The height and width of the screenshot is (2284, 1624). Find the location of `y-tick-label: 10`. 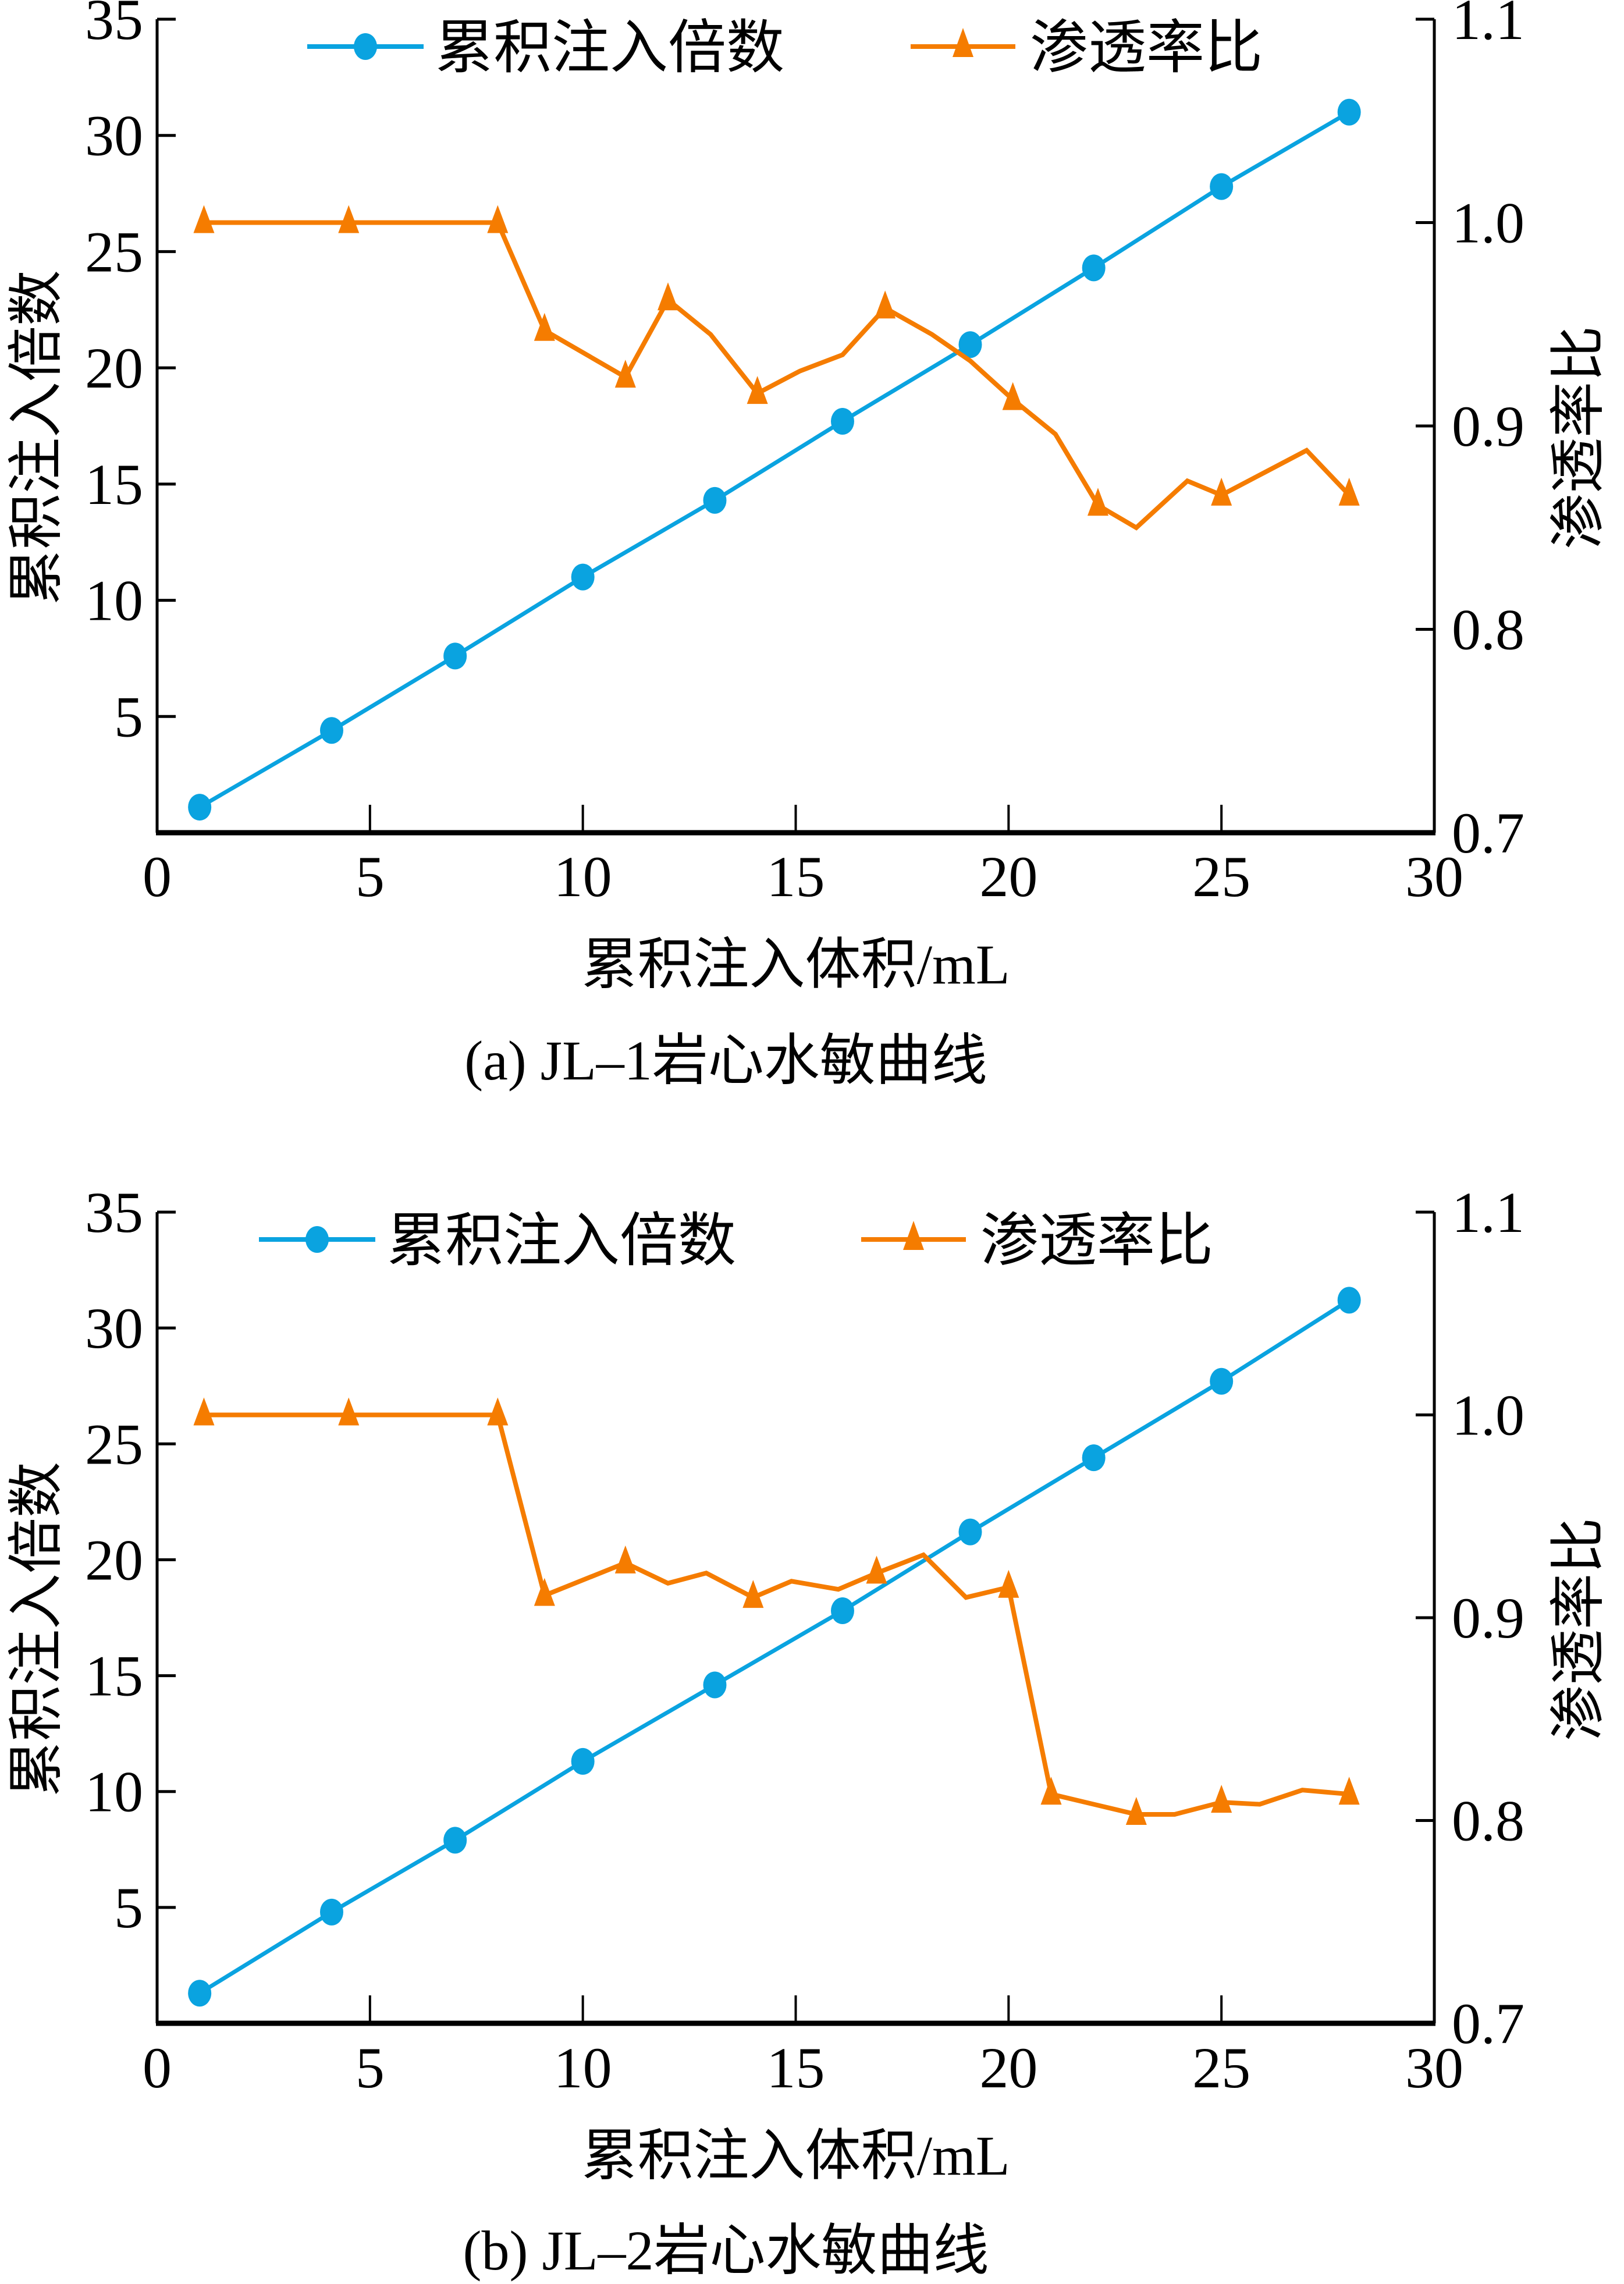

y-tick-label: 10 is located at coordinates (114, 601).